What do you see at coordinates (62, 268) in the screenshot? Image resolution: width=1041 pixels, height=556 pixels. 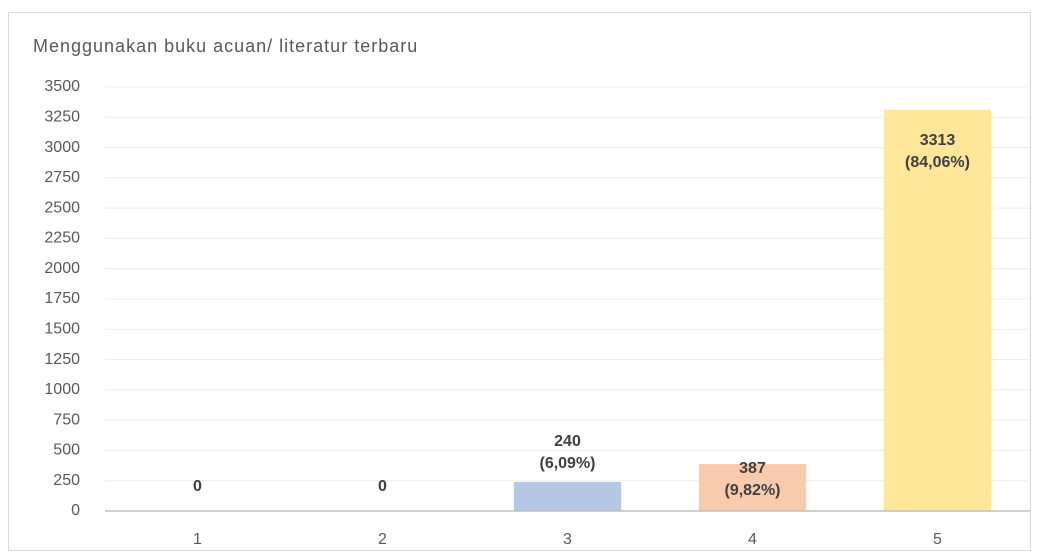 I see `y-tick-label: 2000` at bounding box center [62, 268].